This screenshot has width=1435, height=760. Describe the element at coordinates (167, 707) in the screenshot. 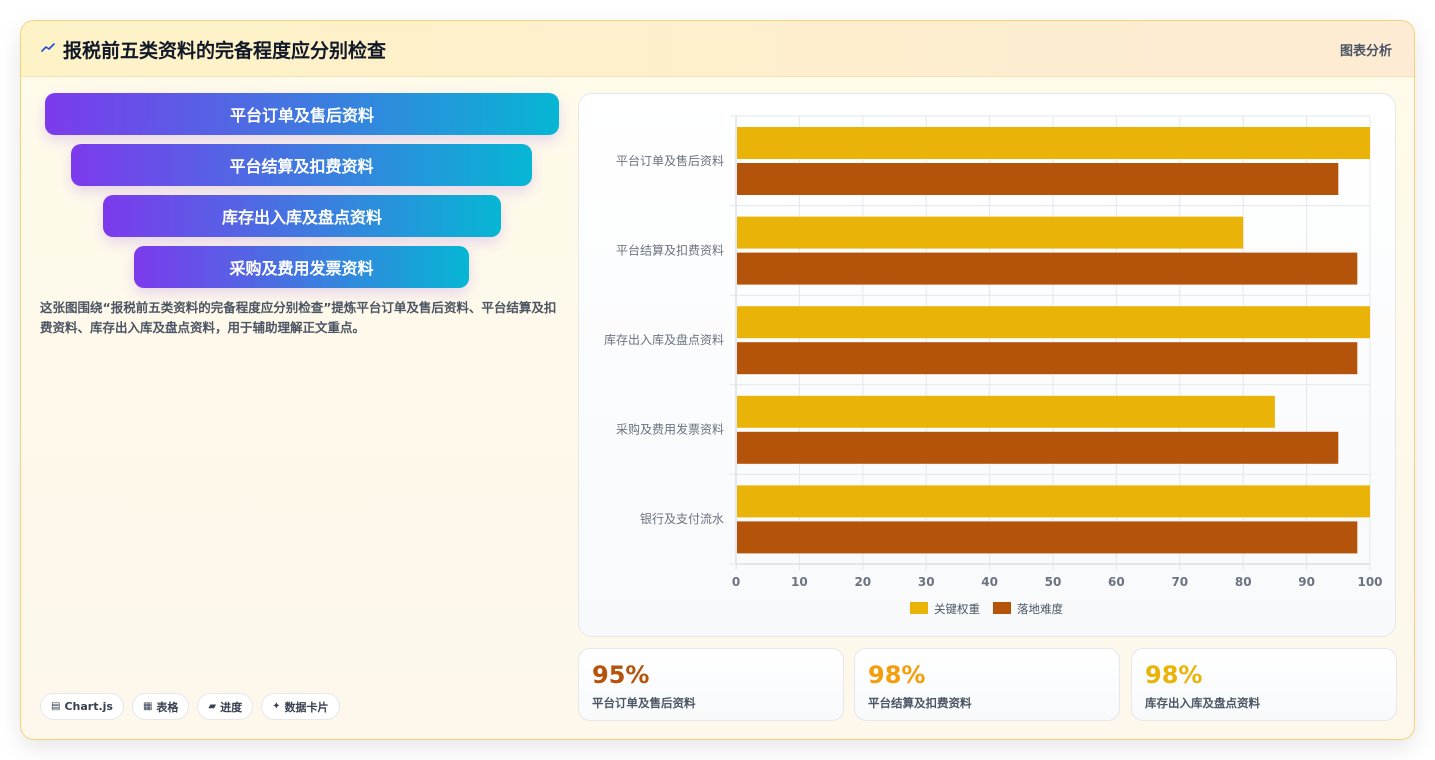

I see `chip-label: 表格` at that location.